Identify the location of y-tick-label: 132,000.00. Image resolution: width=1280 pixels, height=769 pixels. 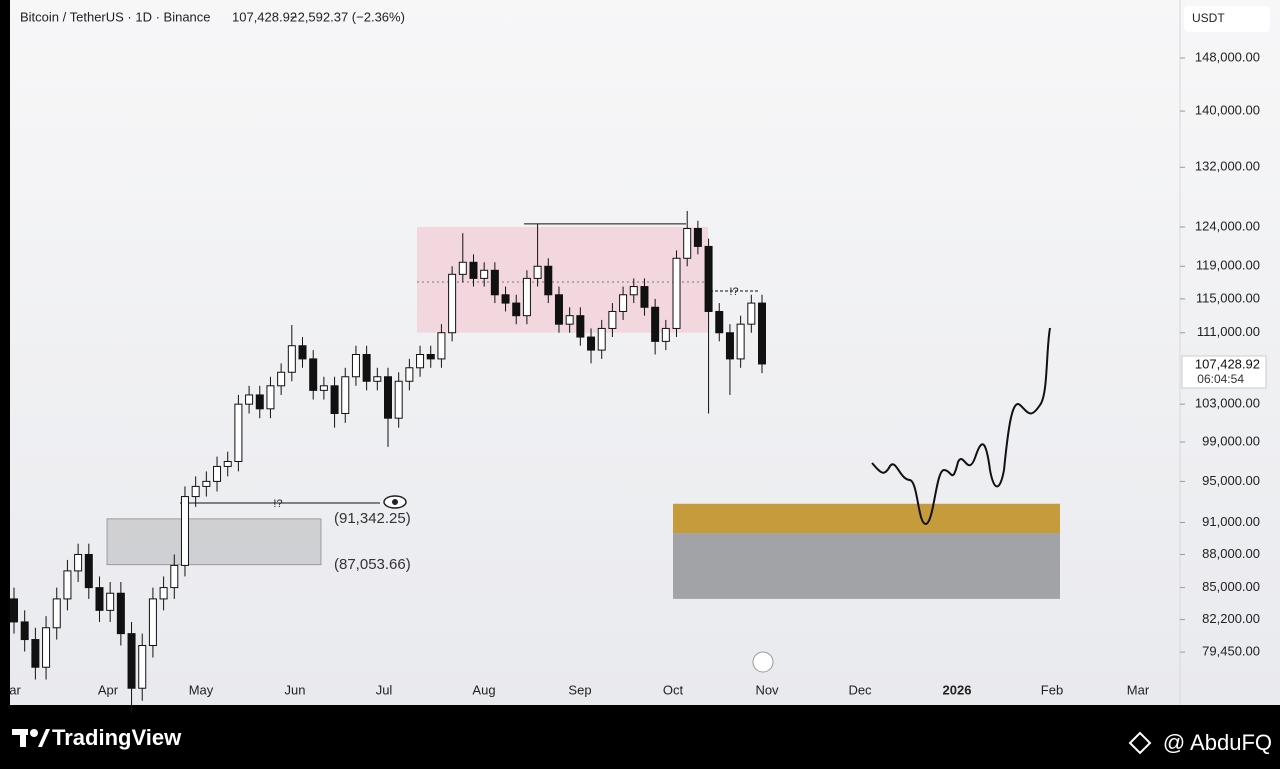
(1227, 166).